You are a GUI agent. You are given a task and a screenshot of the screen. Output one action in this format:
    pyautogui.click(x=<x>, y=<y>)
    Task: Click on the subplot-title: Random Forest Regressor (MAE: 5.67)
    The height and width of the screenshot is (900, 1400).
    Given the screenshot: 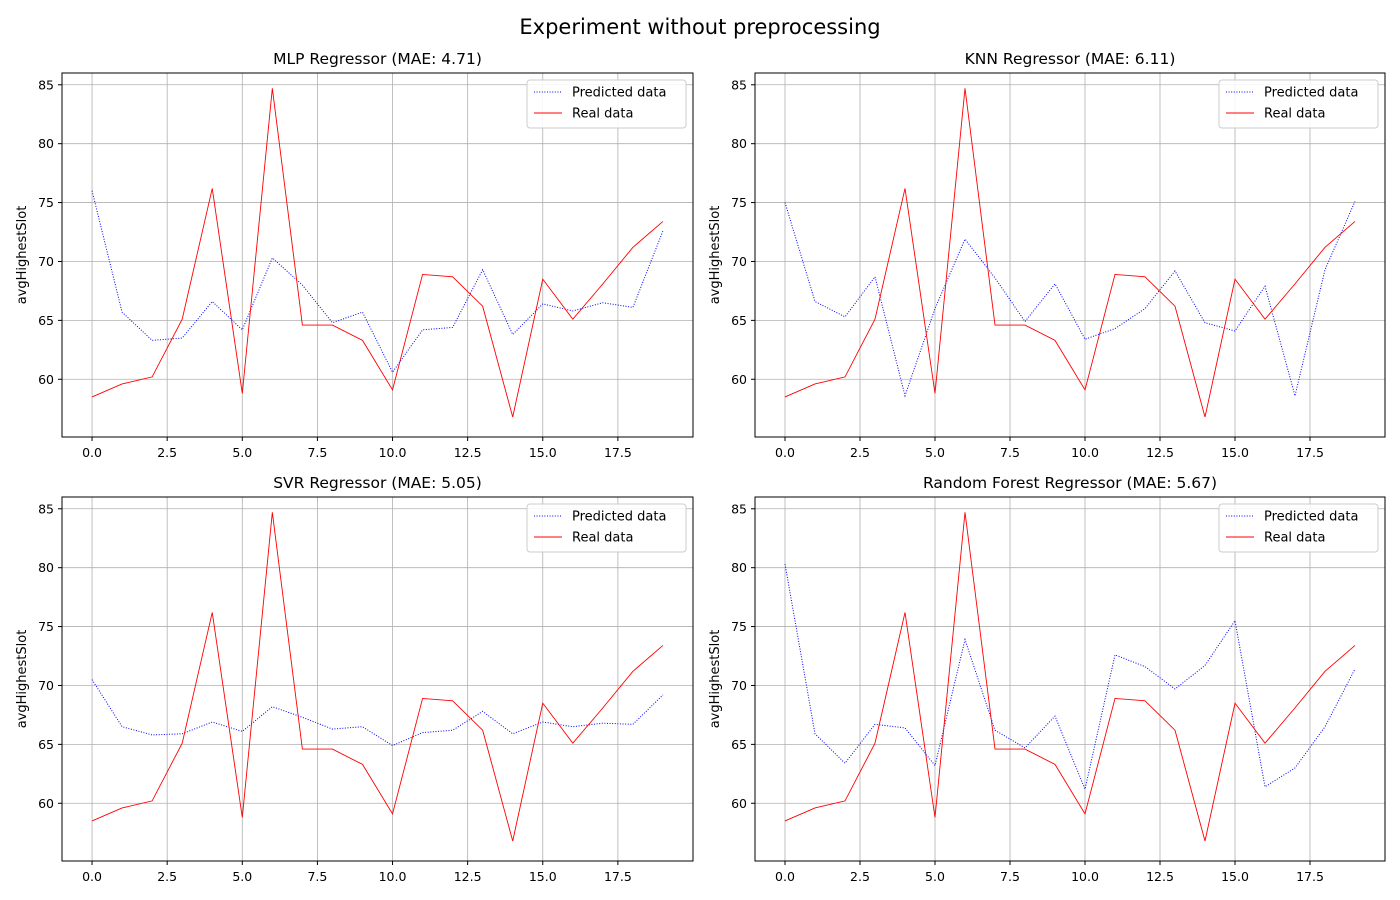 What is the action you would take?
    pyautogui.click(x=1070, y=483)
    